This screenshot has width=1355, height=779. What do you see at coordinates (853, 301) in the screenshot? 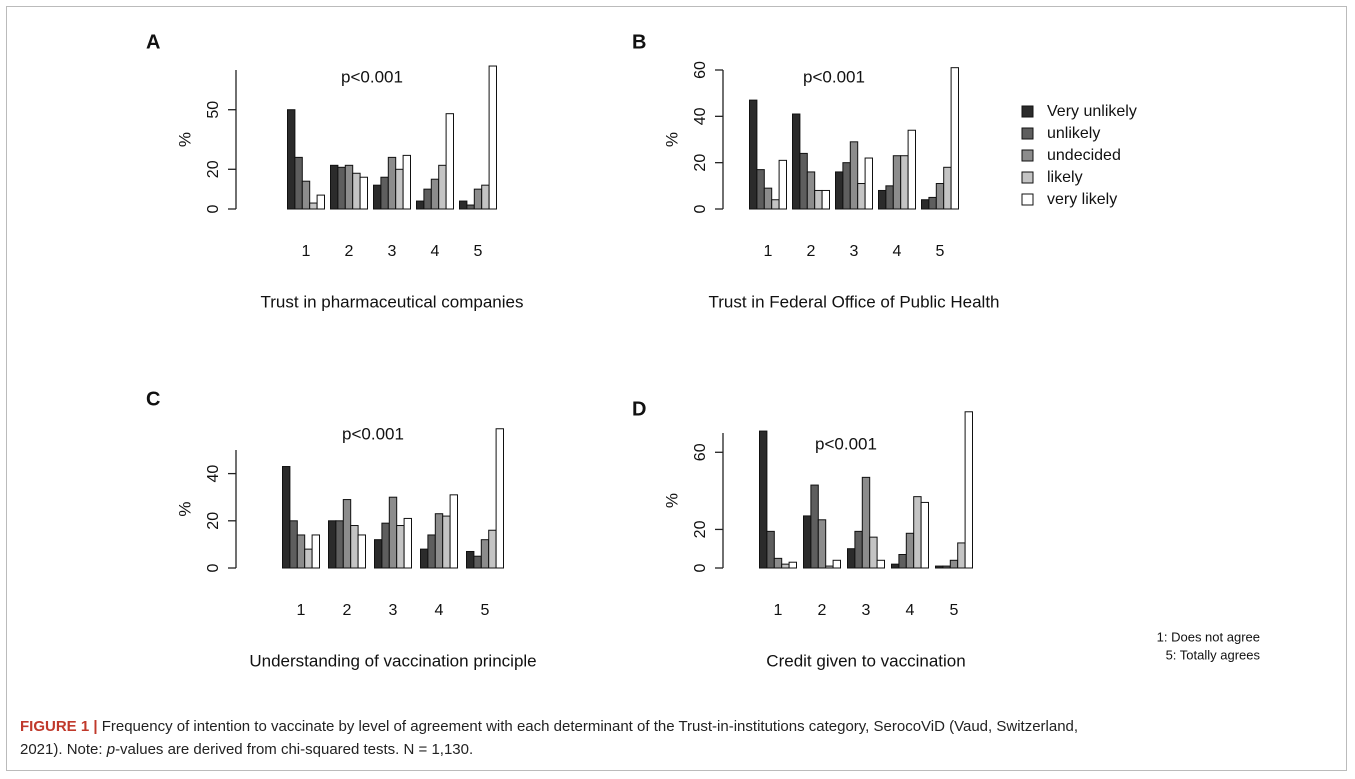
I see `x-axis-label: Trust in Federal Office of Public Health` at bounding box center [853, 301].